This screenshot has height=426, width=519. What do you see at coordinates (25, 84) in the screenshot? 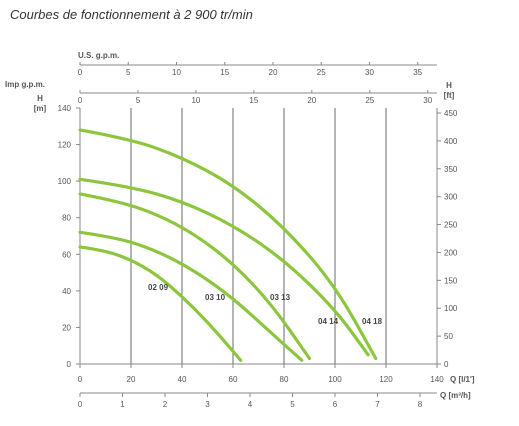
I see `axis-label-imp-gpm: Imp g.p.m.` at bounding box center [25, 84].